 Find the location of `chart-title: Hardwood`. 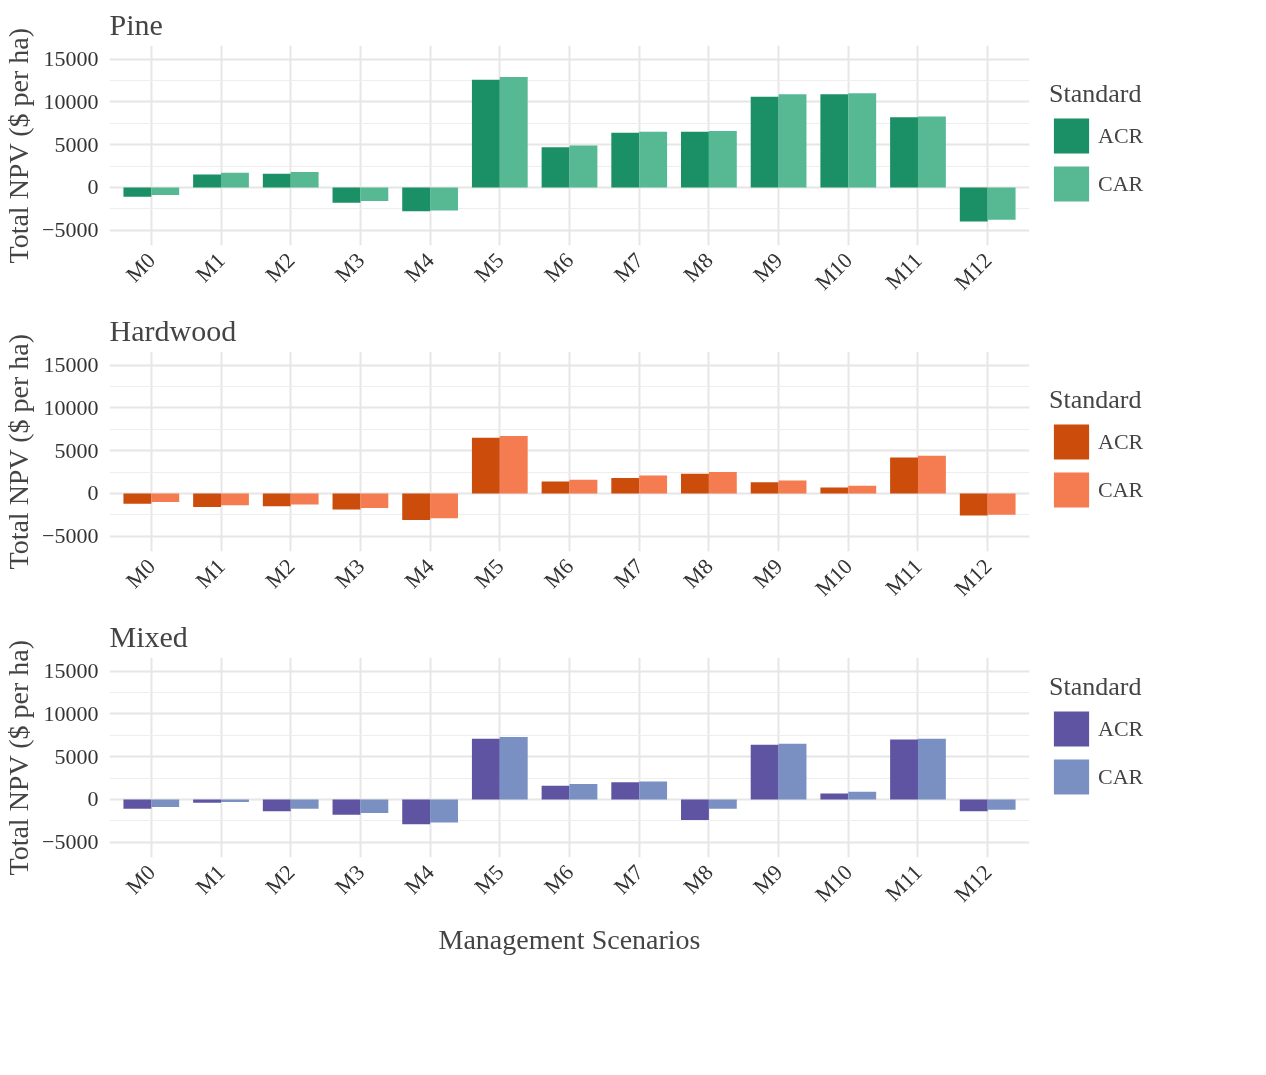

chart-title: Hardwood is located at coordinates (173, 330).